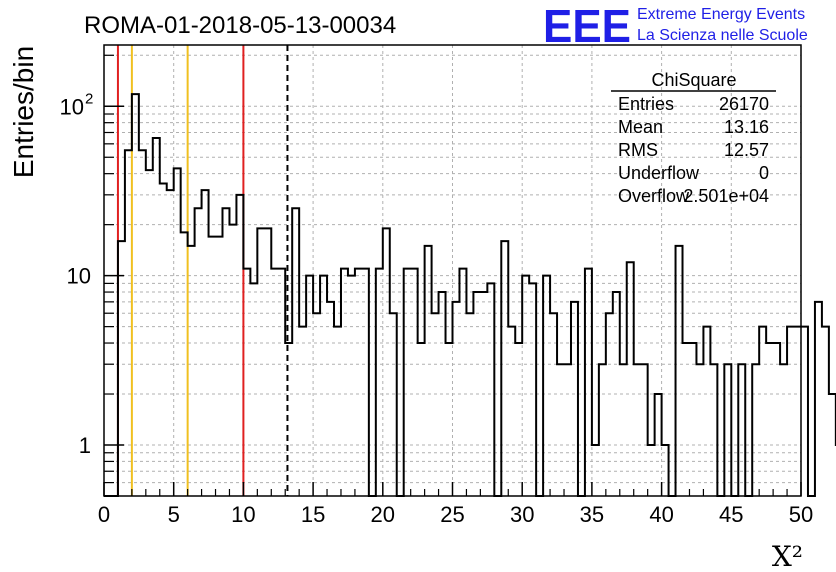 This screenshot has height=572, width=836. I want to click on x-tick-label: 45, so click(731, 514).